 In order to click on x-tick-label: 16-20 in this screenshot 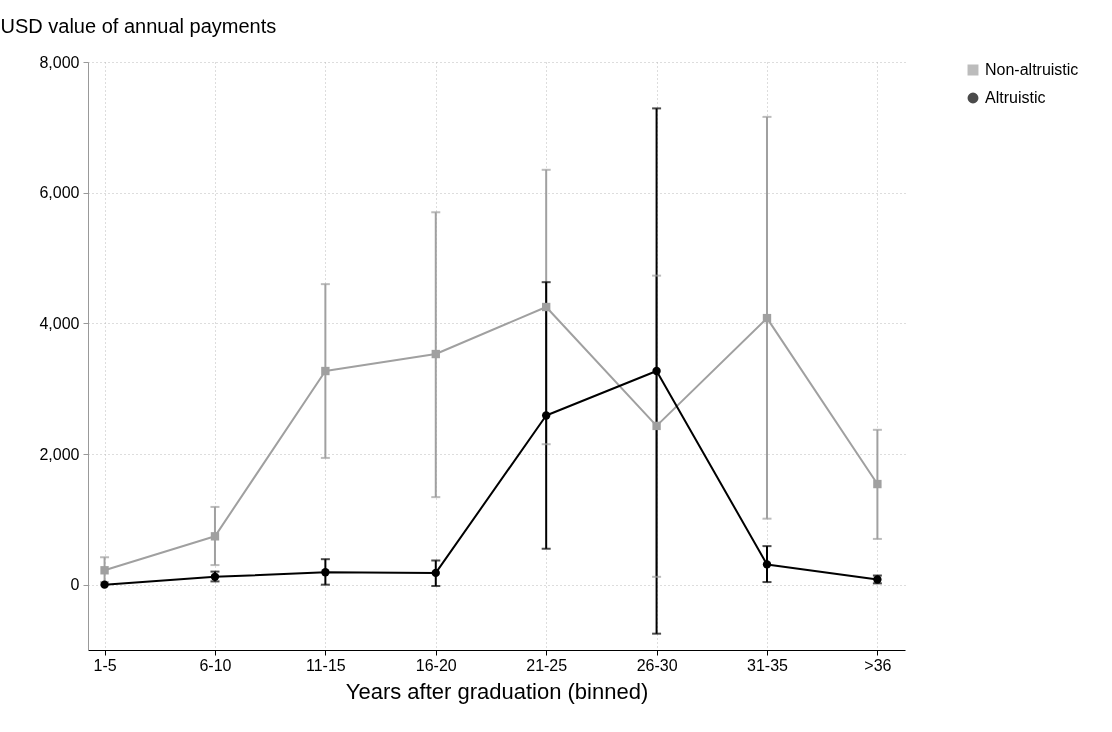, I will do `click(436, 665)`.